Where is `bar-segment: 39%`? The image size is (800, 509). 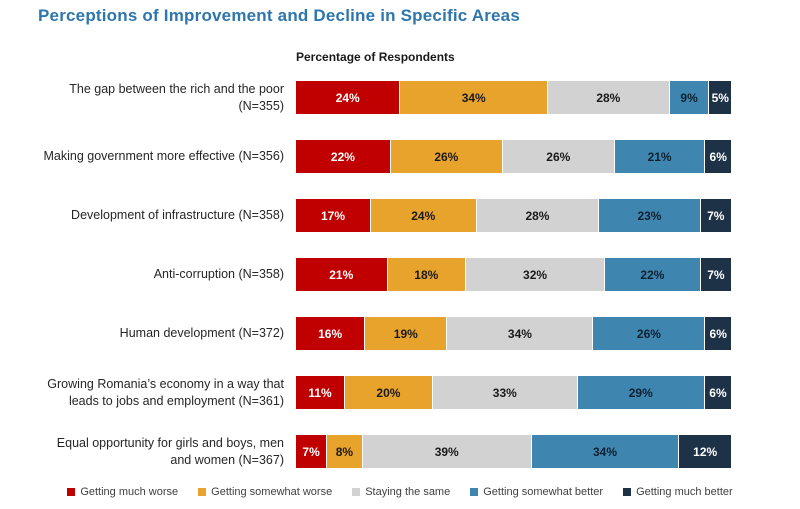
bar-segment: 39% is located at coordinates (446, 451).